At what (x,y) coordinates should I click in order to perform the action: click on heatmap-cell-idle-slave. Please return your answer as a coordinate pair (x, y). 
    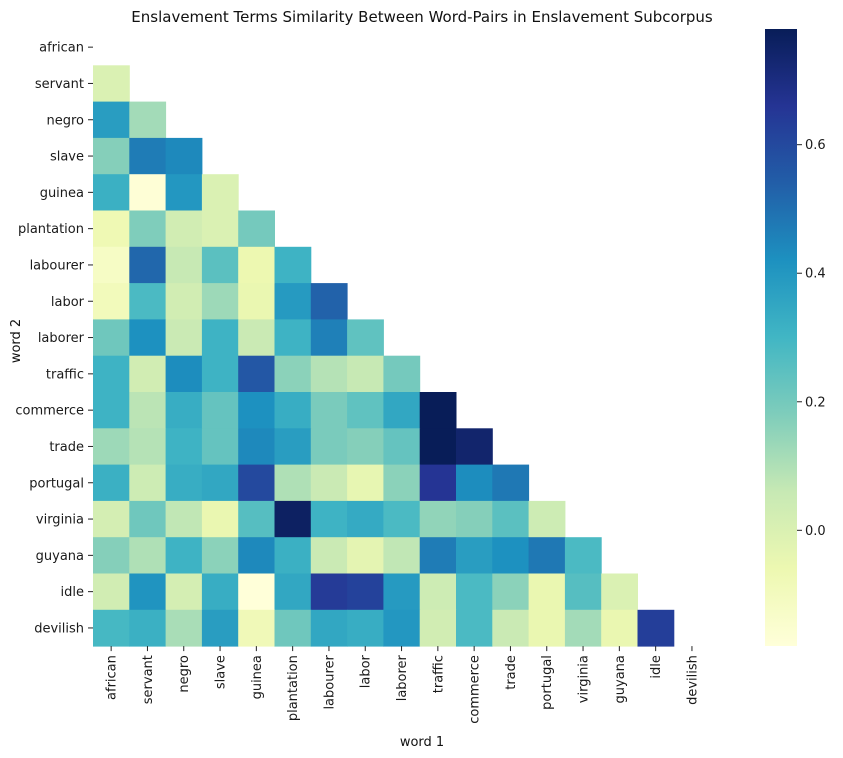
    Looking at the image, I should click on (220, 592).